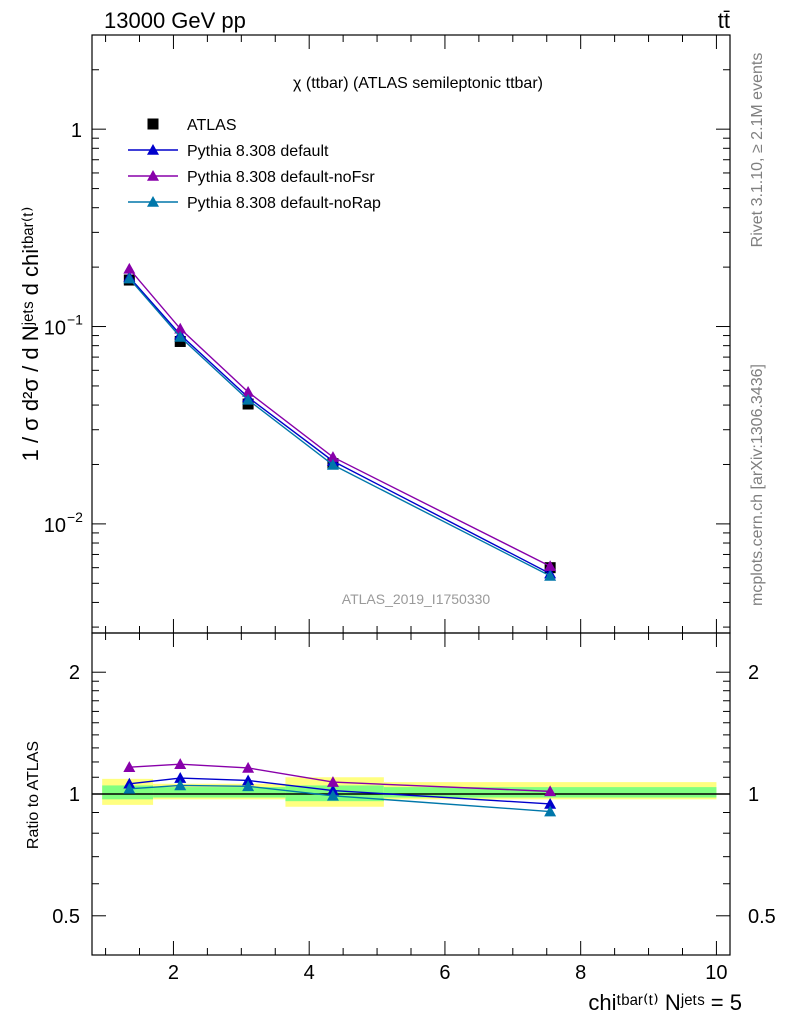 This screenshot has height=1024, width=786. Describe the element at coordinates (580, 973) in the screenshot. I see `x-tick-label: 8` at that location.